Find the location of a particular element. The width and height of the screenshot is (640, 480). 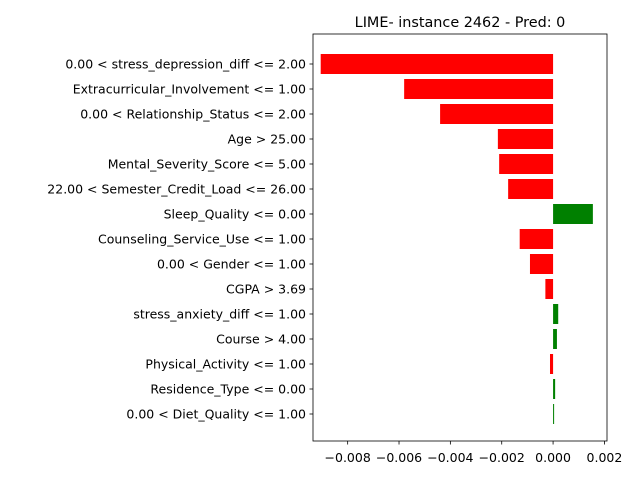

y-tick-label: Course > 4.00 is located at coordinates (261, 339).